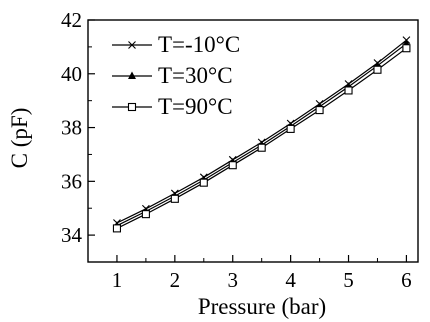  What do you see at coordinates (117, 280) in the screenshot?
I see `x-tick-label: 1` at bounding box center [117, 280].